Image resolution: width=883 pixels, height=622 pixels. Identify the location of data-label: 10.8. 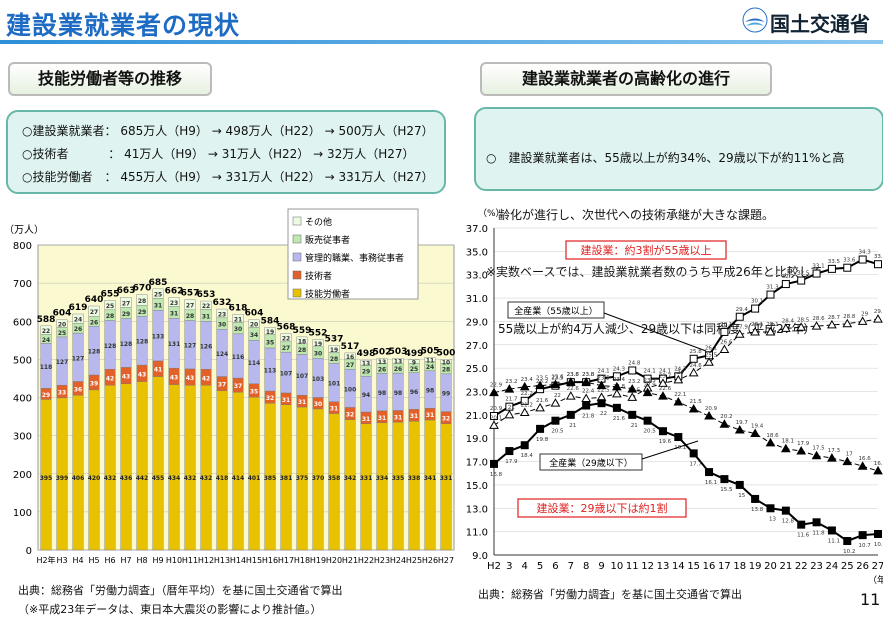
(878, 545).